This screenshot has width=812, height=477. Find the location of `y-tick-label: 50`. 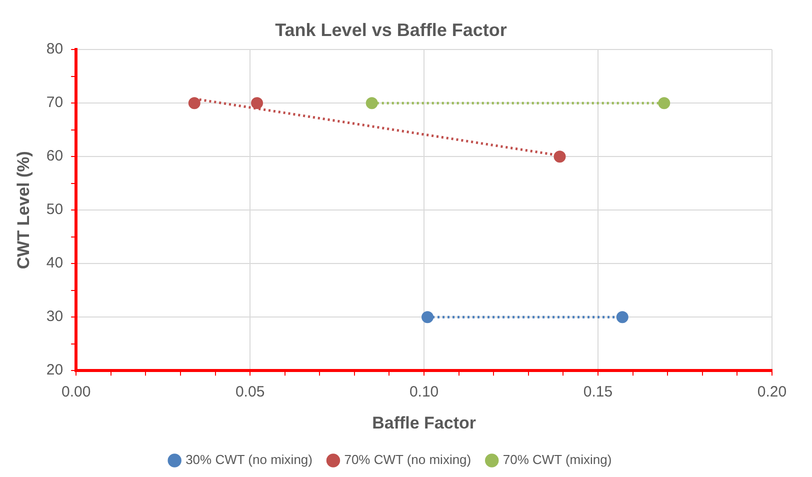

y-tick-label: 50 is located at coordinates (55, 209).